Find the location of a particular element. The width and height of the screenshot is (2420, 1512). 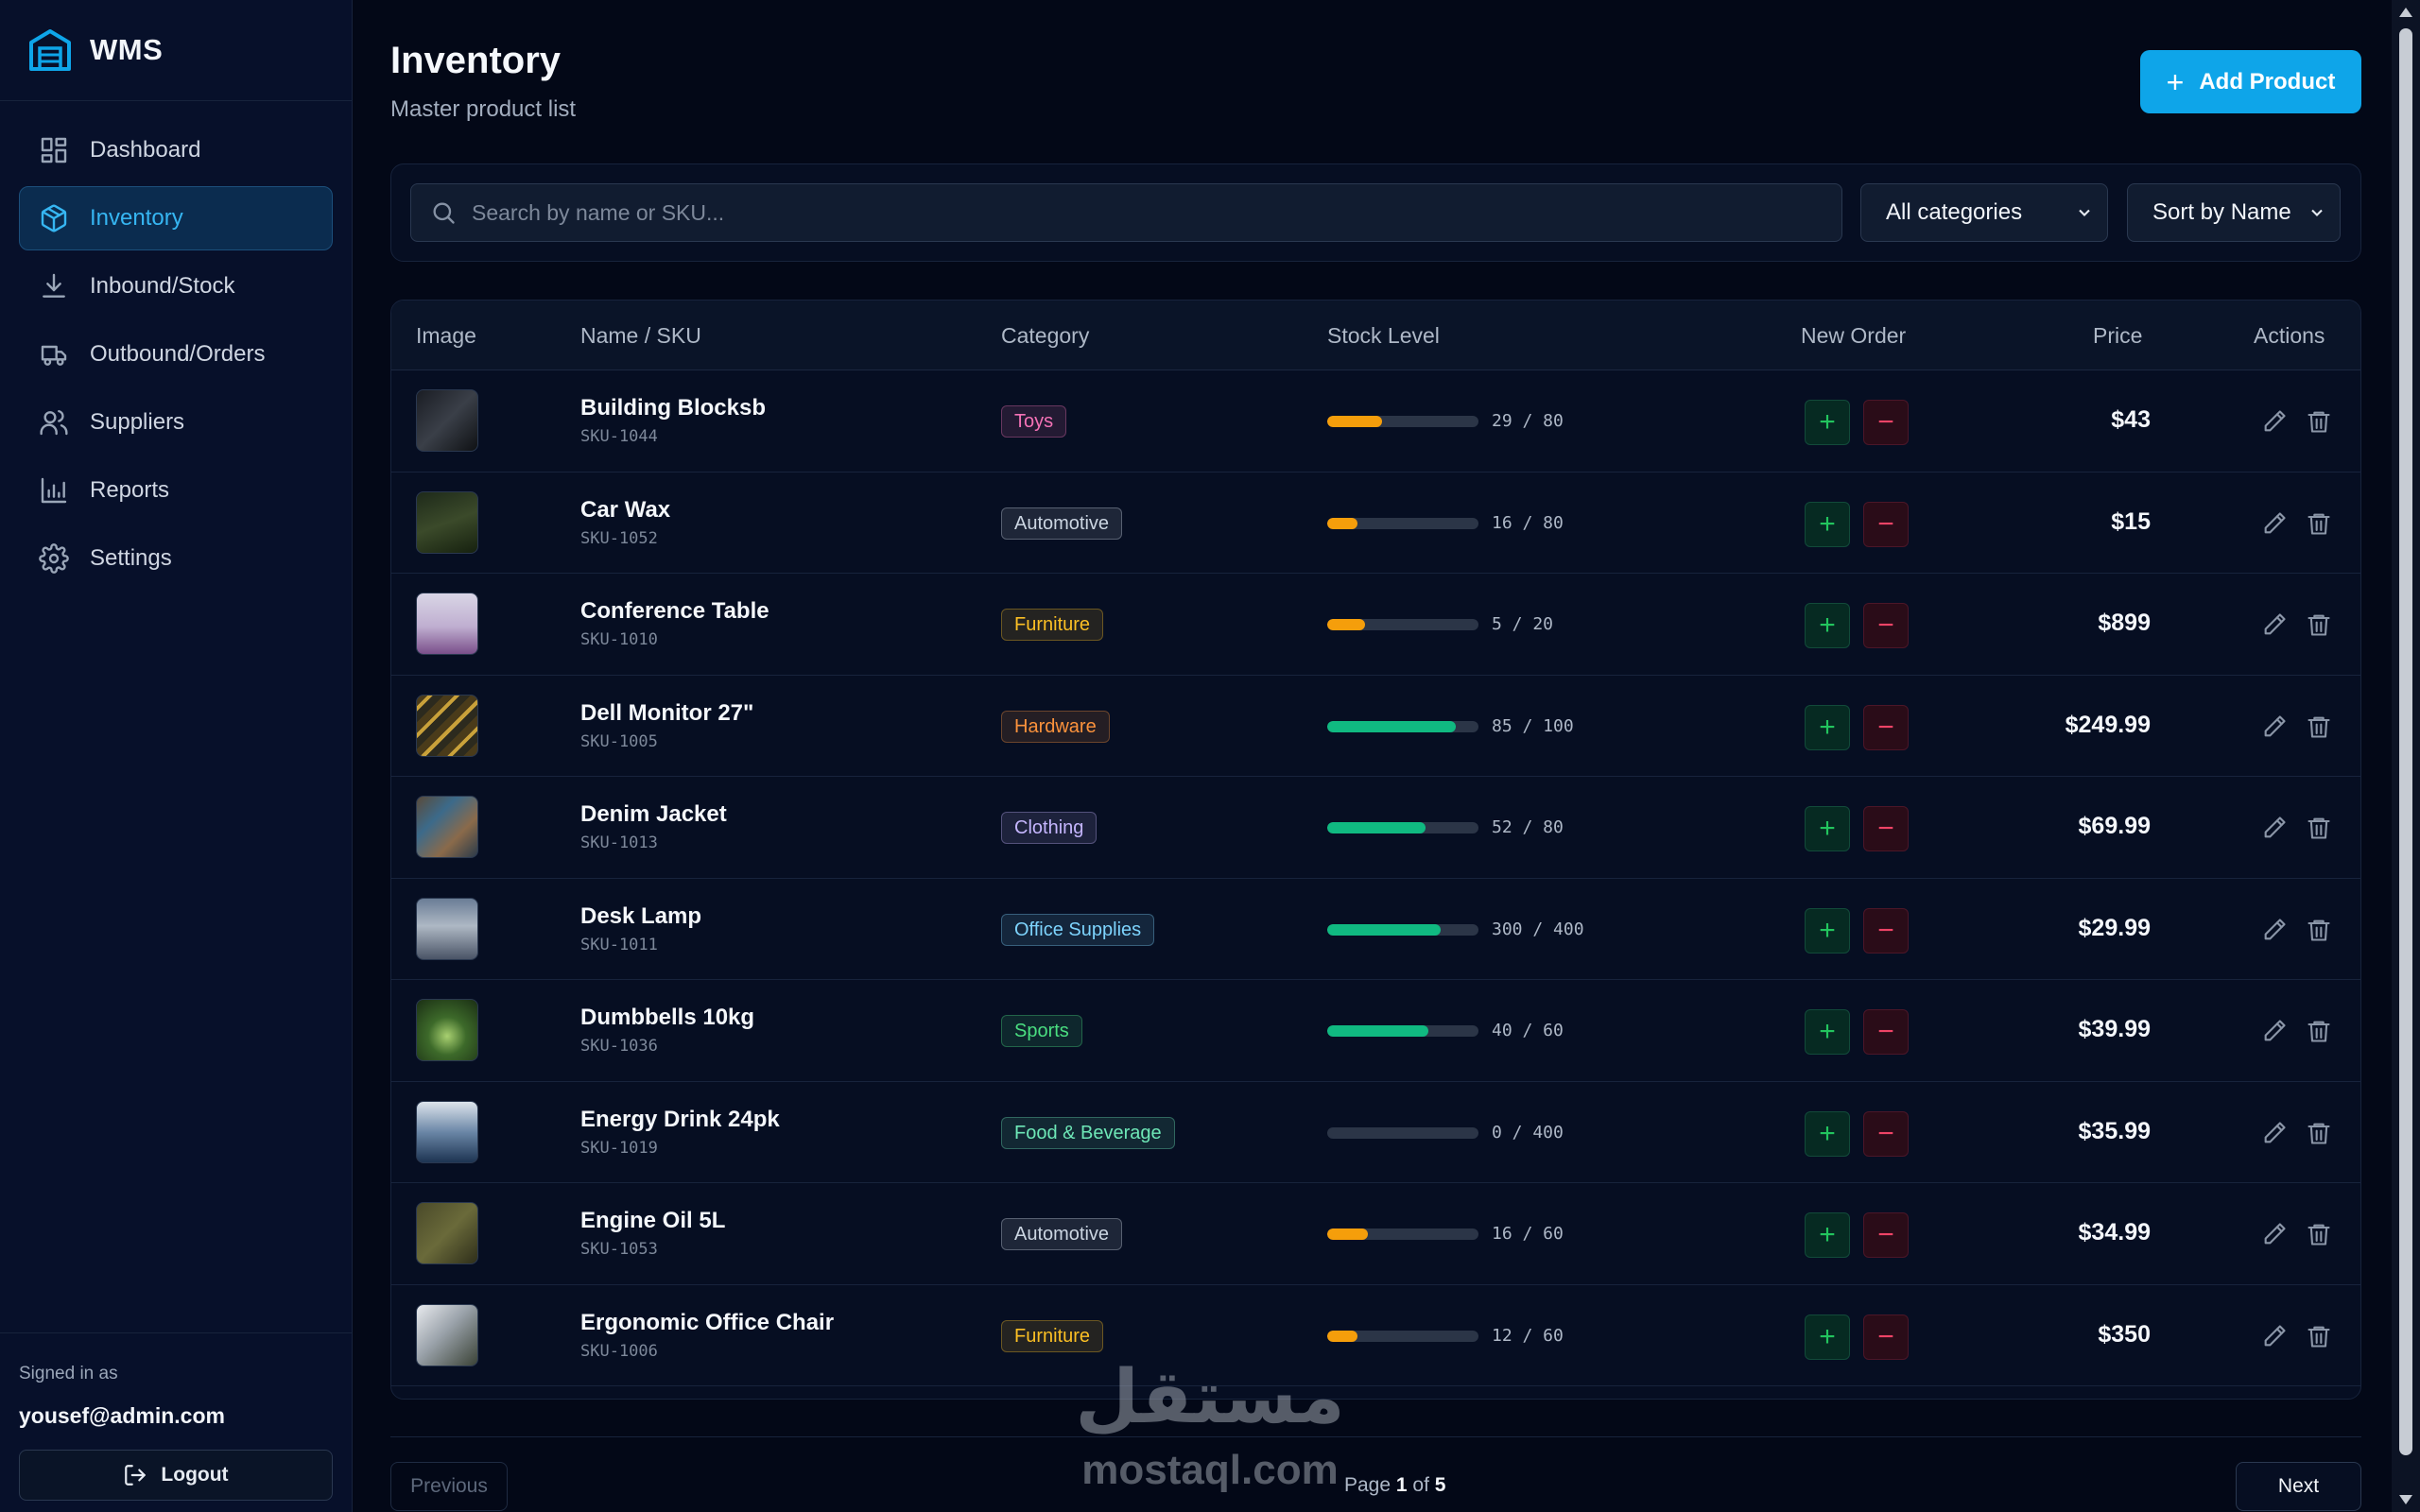

next-page-button: Next is located at coordinates (2298, 1486).